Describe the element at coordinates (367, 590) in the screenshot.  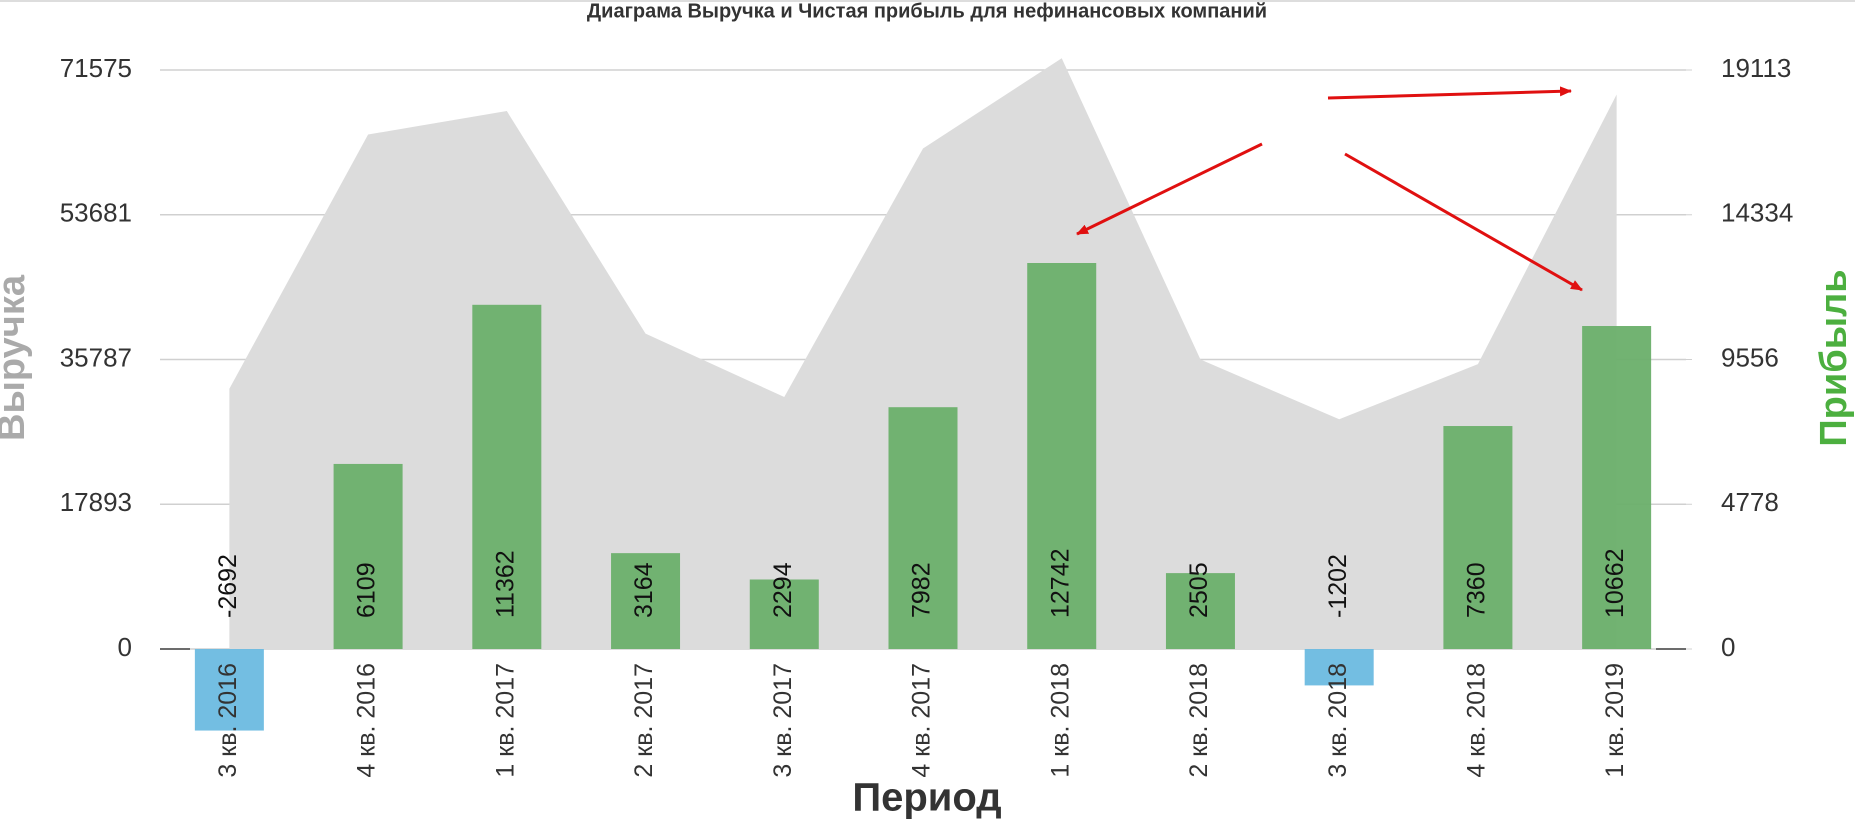
I see `value-label: 6109` at that location.